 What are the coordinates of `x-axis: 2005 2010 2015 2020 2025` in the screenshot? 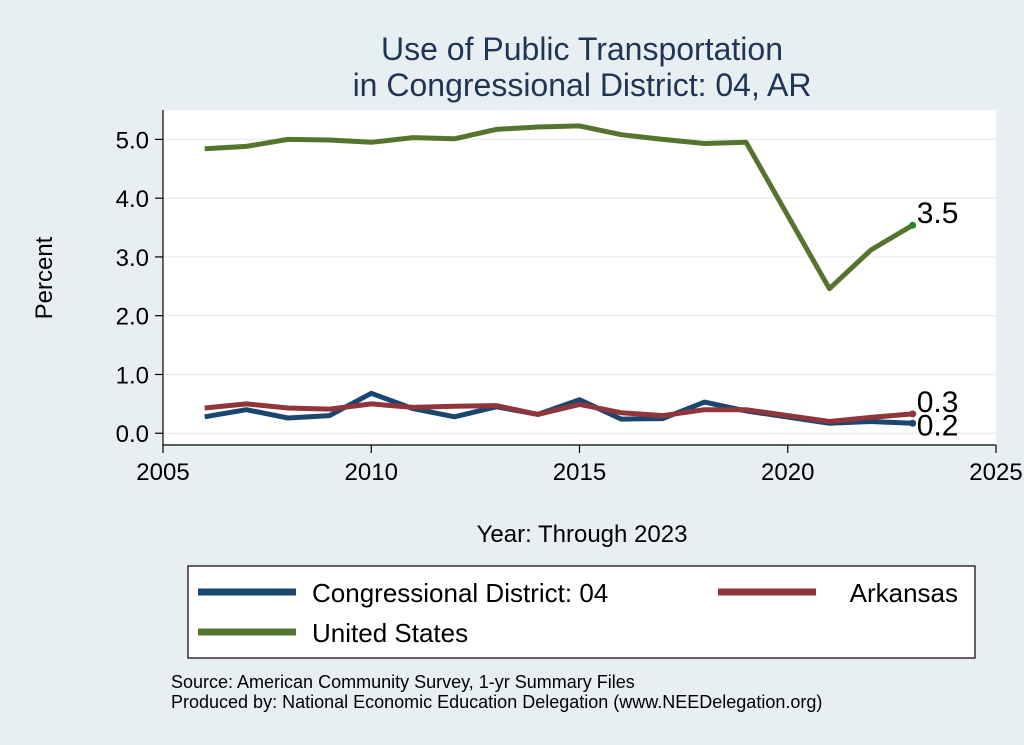 It's located at (579, 465).